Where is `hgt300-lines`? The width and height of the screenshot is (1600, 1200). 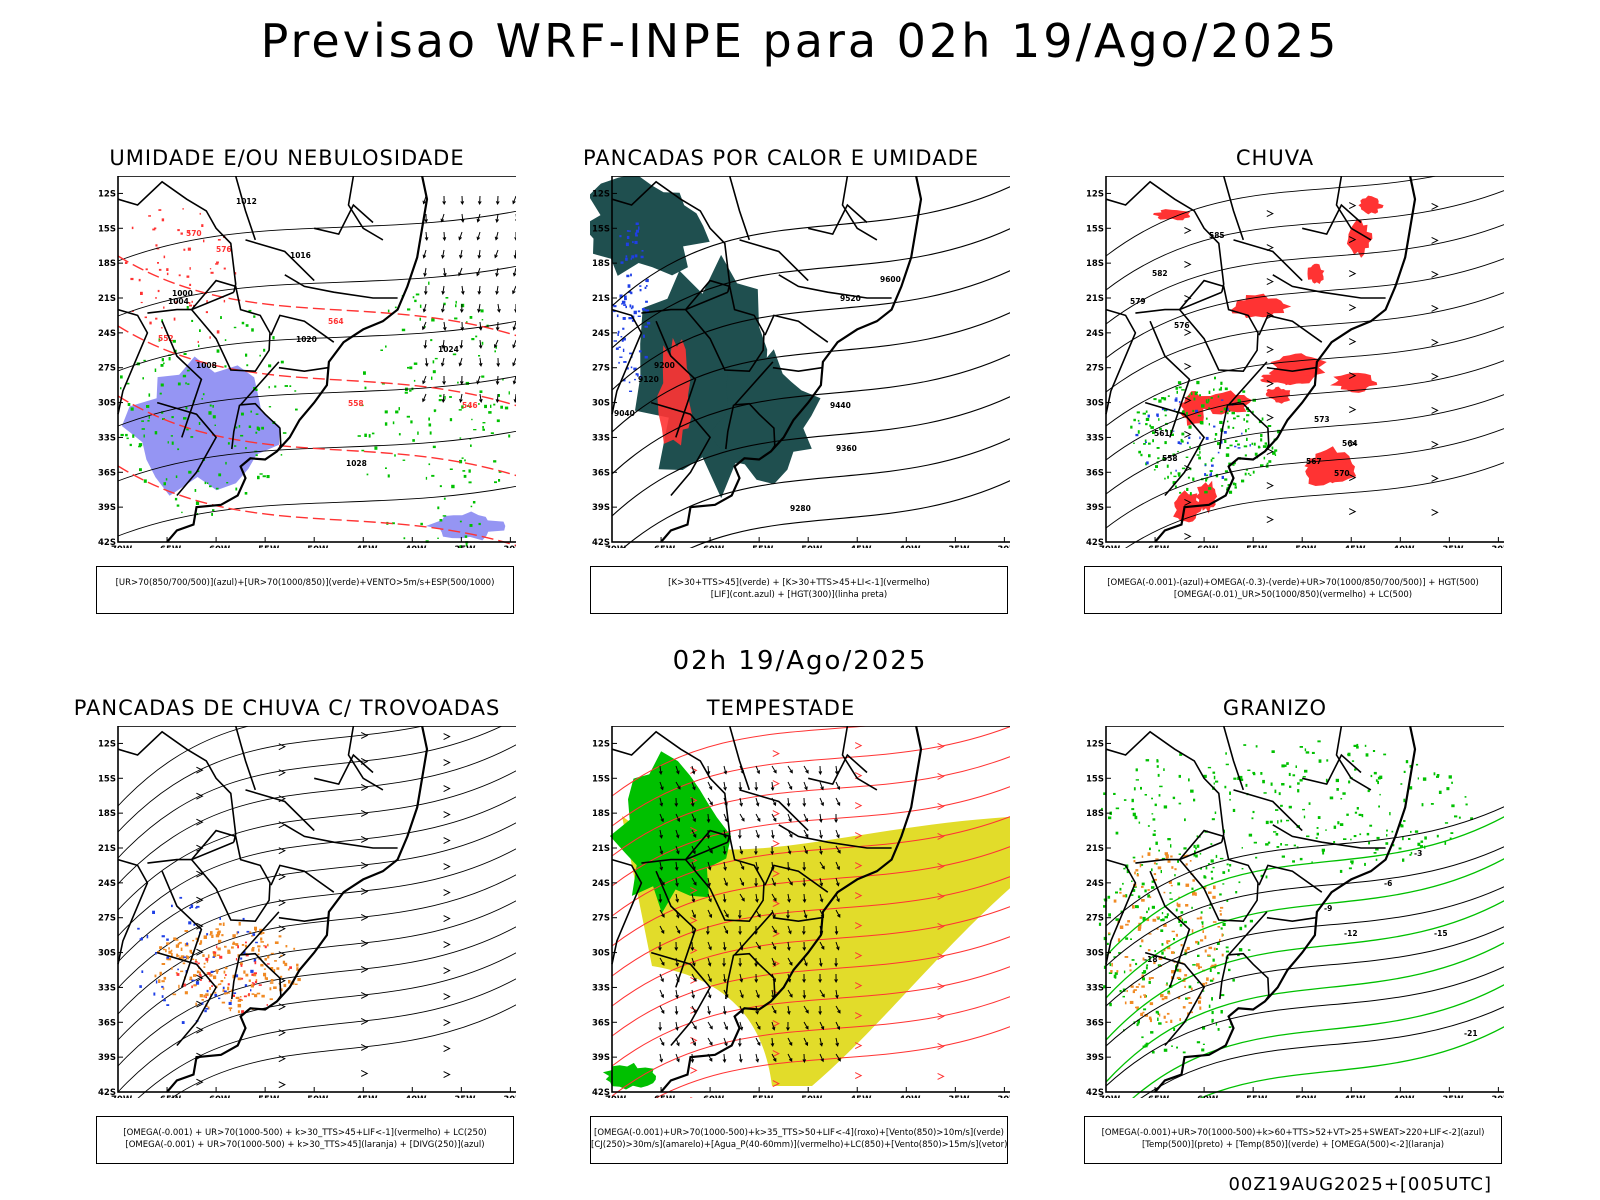
hgt300-lines is located at coordinates (810, 367).